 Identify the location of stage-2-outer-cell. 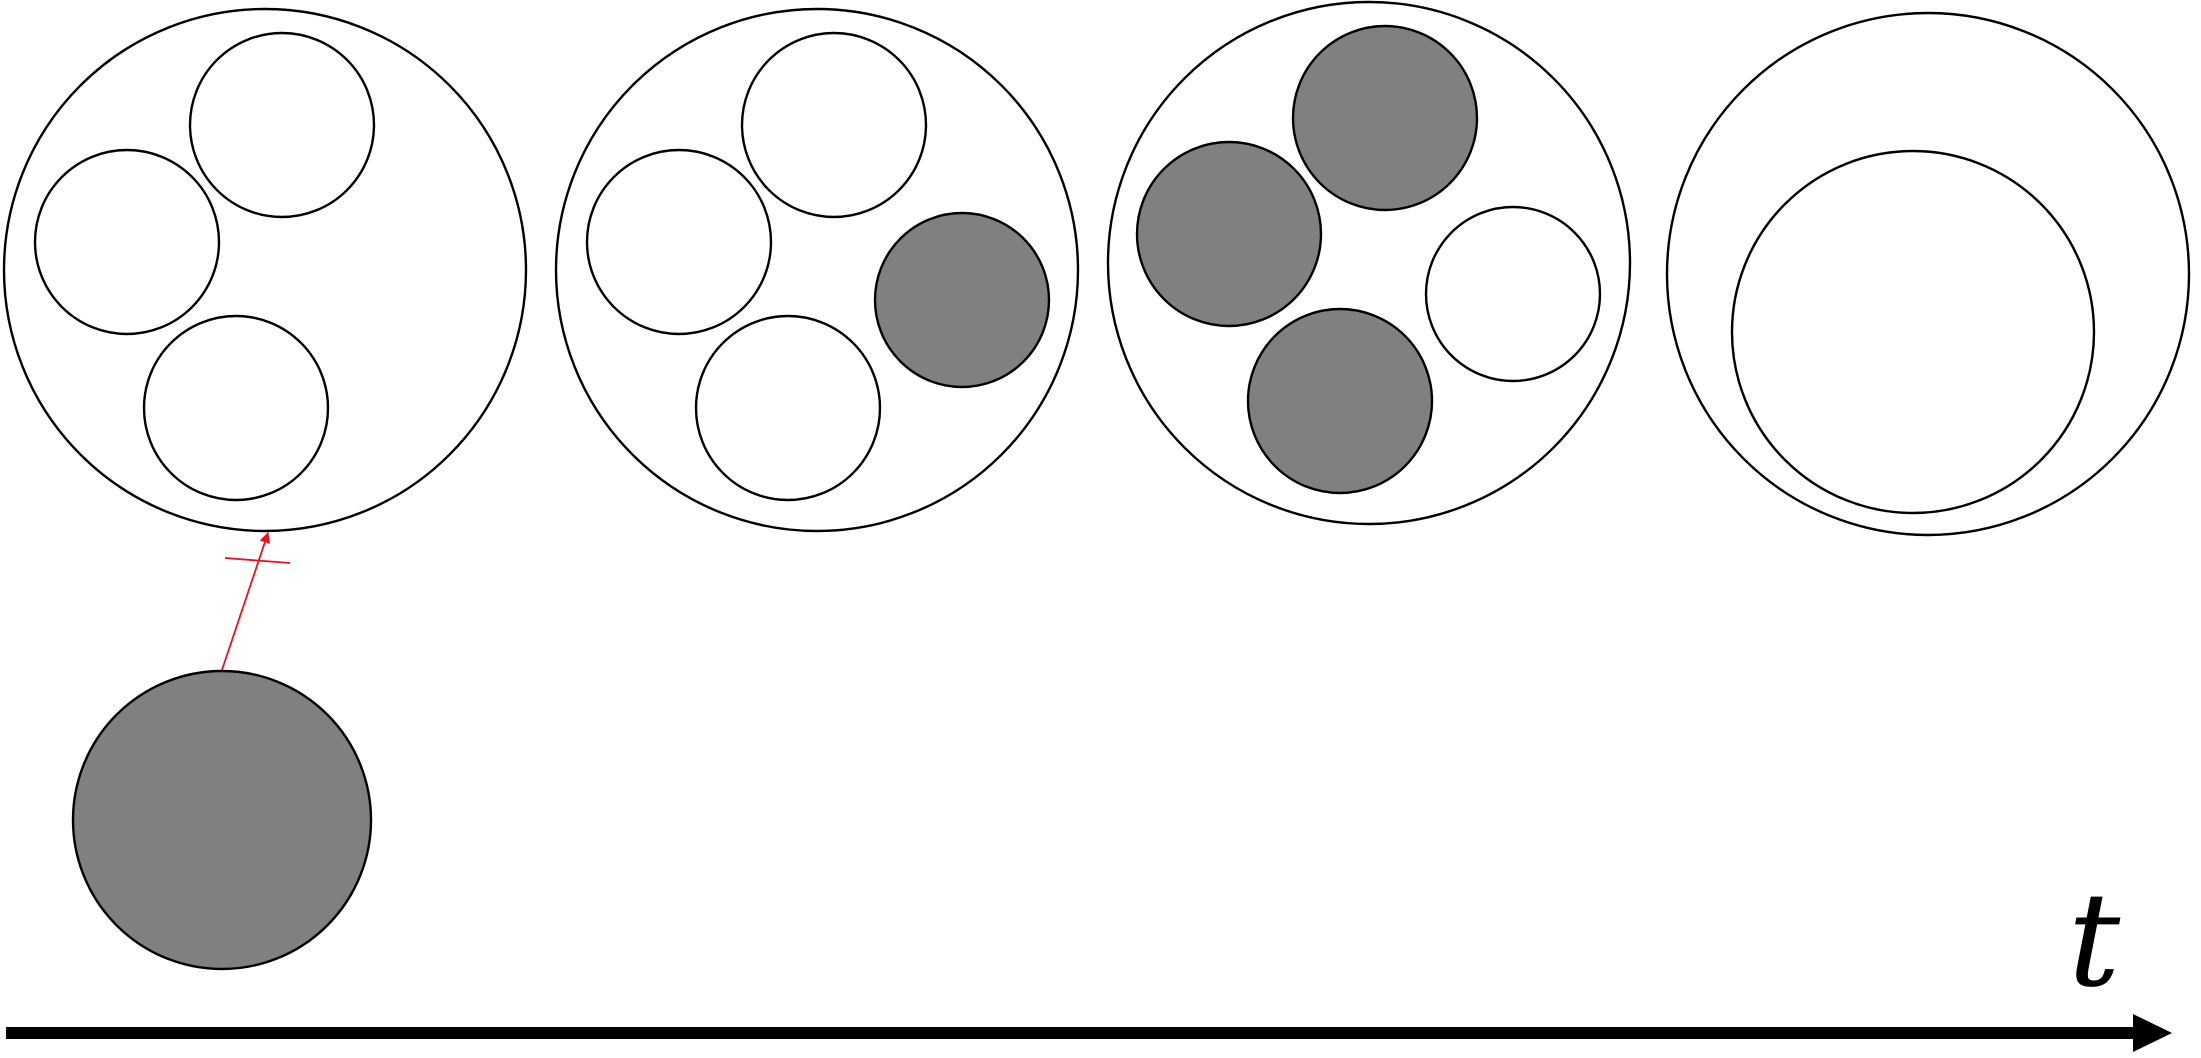
(817, 270).